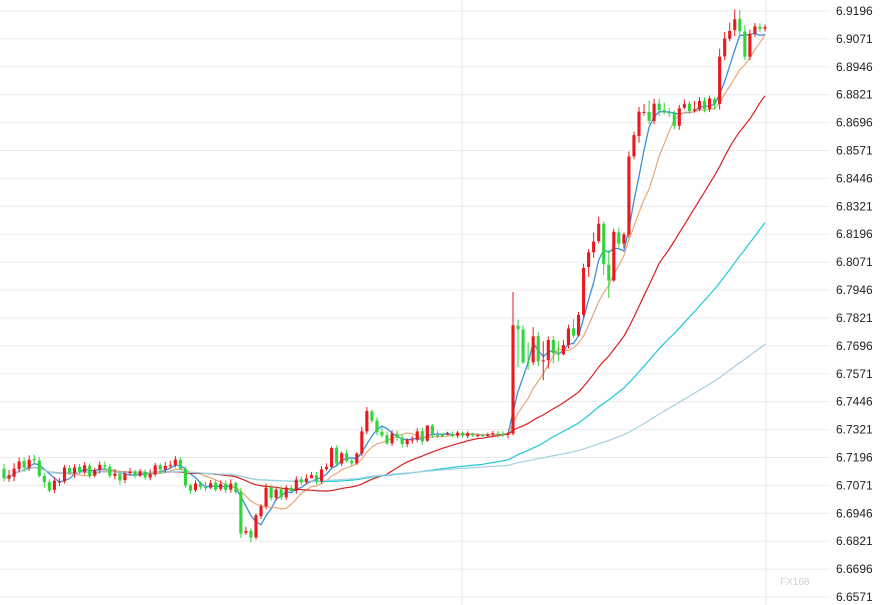 The width and height of the screenshot is (884, 605). I want to click on watermark: FX168, so click(795, 582).